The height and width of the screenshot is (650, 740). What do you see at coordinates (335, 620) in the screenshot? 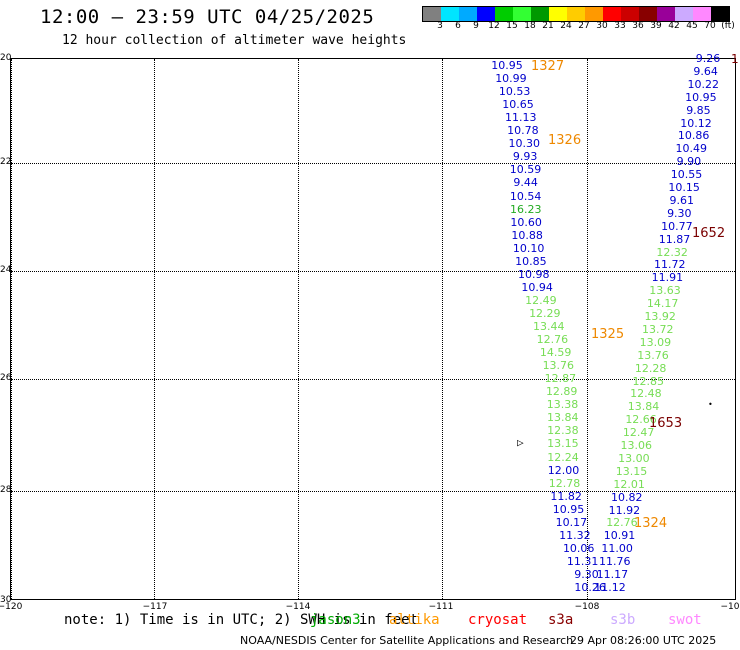
I see `satellite-legend-jason3: jason3` at bounding box center [335, 620].